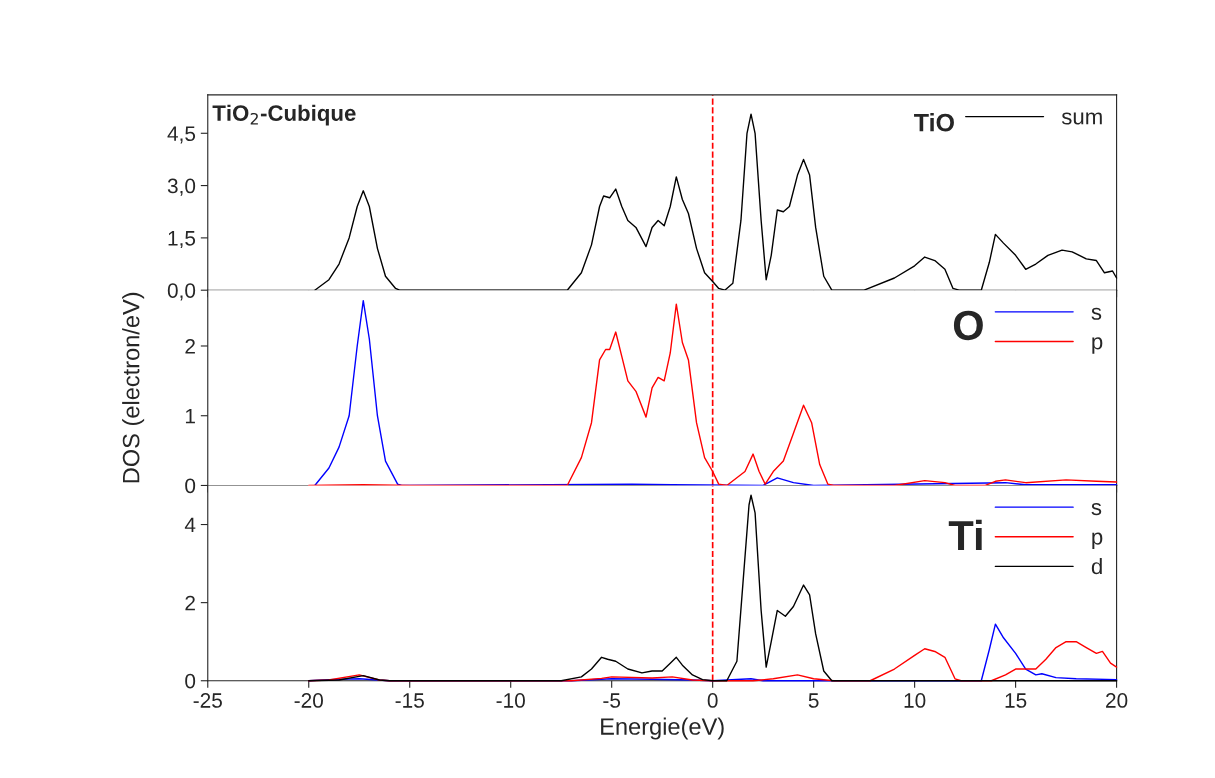 The image size is (1215, 778). Describe the element at coordinates (612, 700) in the screenshot. I see `x-tick-label: -5` at that location.